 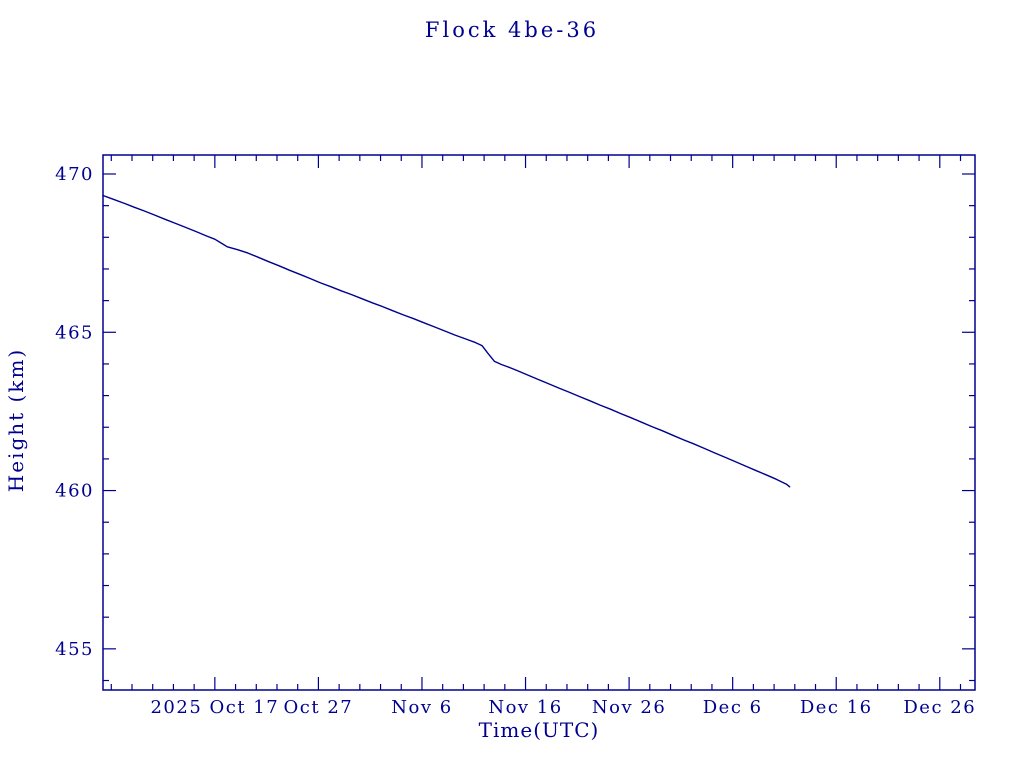 What do you see at coordinates (74, 491) in the screenshot?
I see `y-tick-label: 460` at bounding box center [74, 491].